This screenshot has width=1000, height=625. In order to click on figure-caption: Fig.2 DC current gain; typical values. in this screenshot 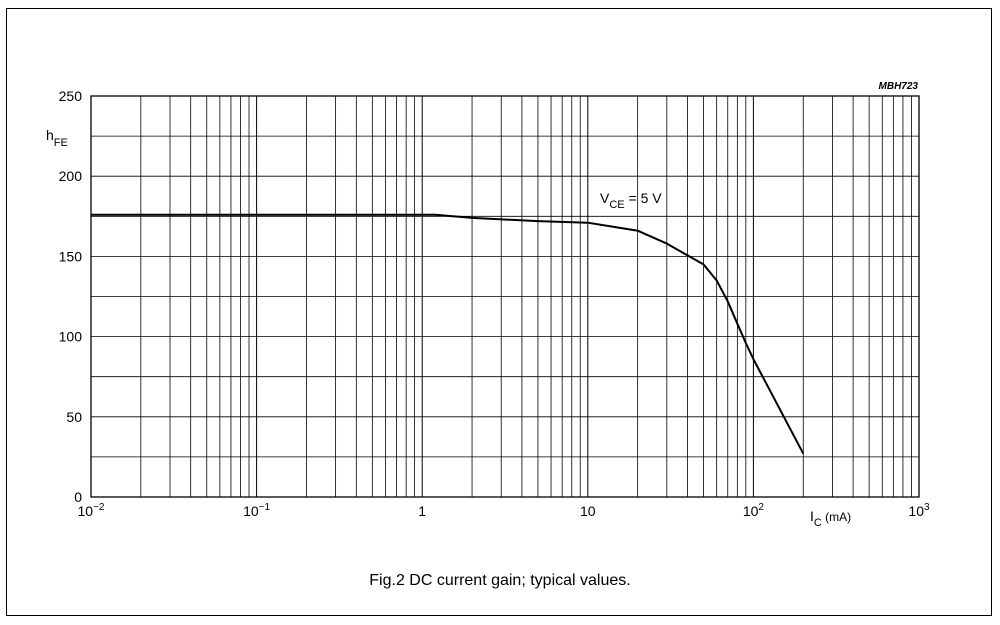, I will do `click(499, 580)`.